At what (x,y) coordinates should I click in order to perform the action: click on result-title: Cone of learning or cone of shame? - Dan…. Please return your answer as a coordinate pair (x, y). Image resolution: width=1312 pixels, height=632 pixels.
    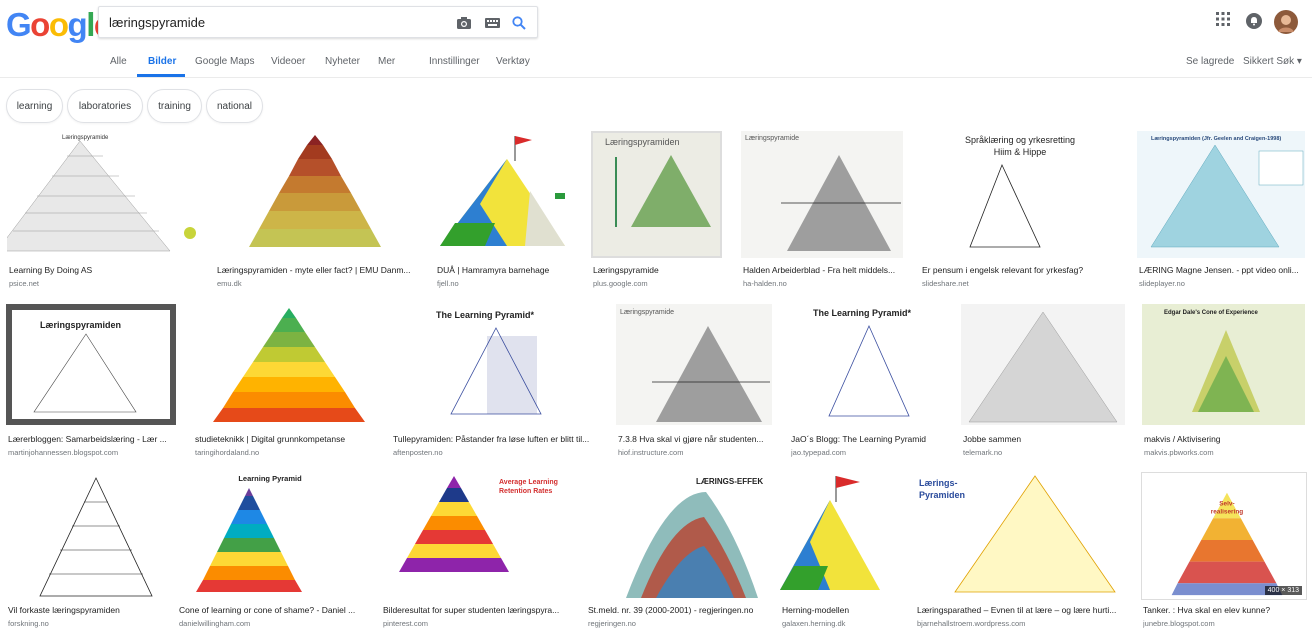
    Looking at the image, I should click on (267, 610).